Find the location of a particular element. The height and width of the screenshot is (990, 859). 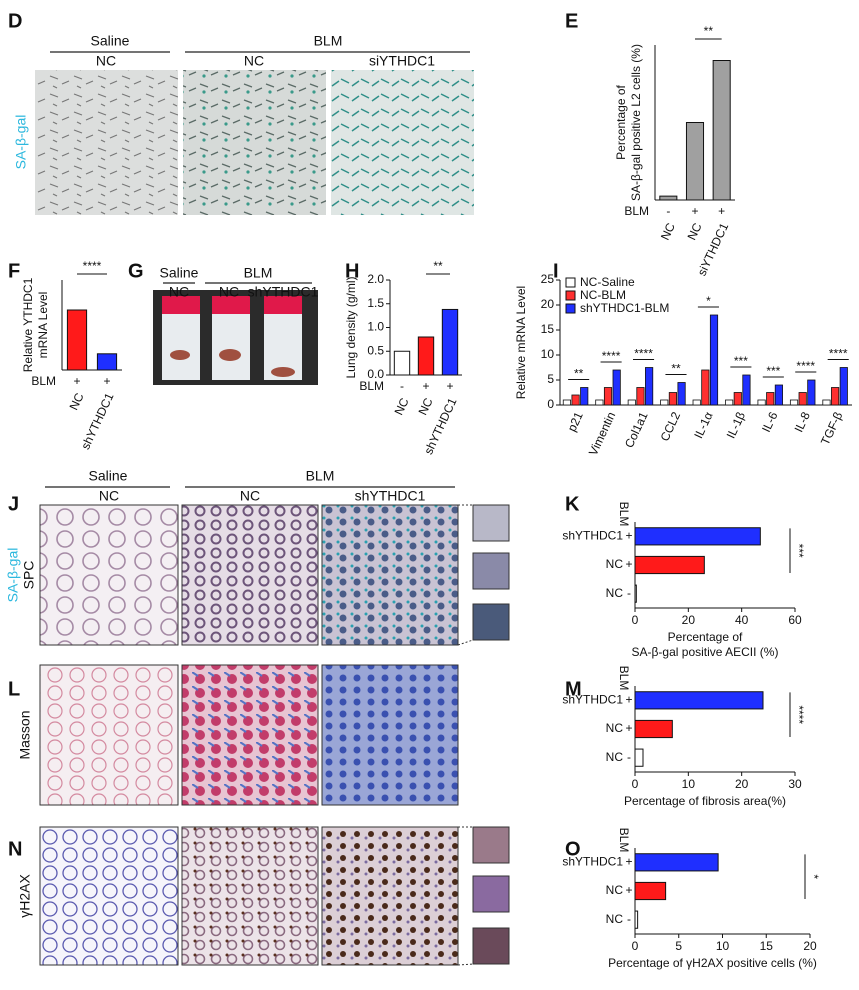

x-tick-label: 60 is located at coordinates (795, 620).